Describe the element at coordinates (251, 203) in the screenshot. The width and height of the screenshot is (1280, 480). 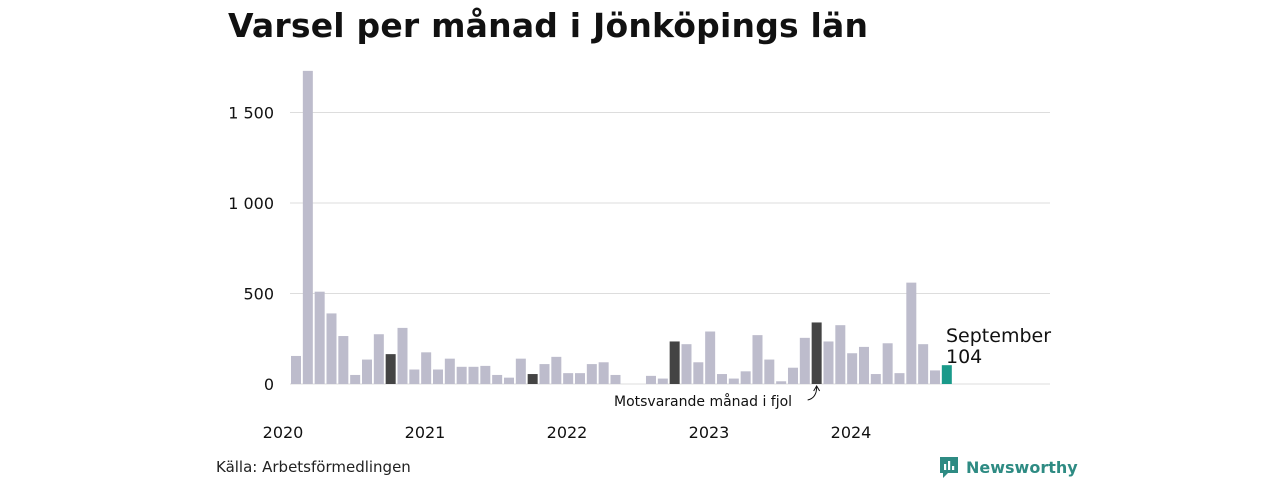
I see `y-tick-label: 1 000` at that location.